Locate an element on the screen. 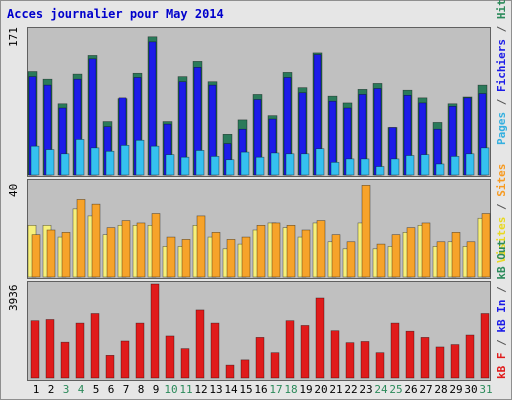 Image resolution: width=512 pixels, height=400 pixels. bar-kb: kB F 17: 1060 is located at coordinates (275, 365).